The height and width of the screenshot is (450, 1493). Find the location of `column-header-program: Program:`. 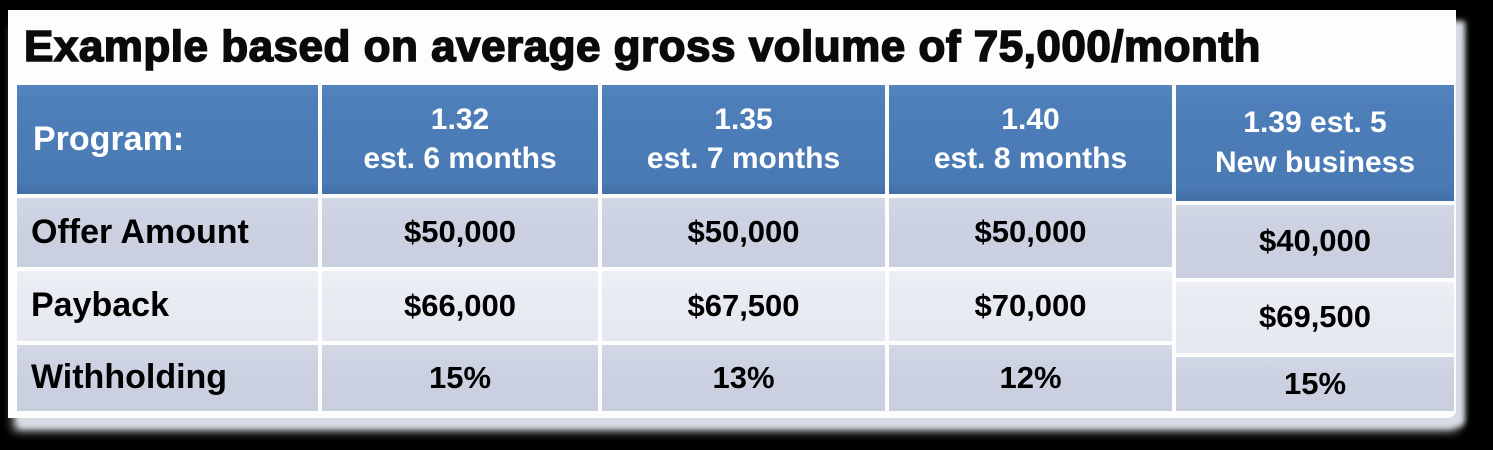

column-header-program: Program: is located at coordinates (167, 139).